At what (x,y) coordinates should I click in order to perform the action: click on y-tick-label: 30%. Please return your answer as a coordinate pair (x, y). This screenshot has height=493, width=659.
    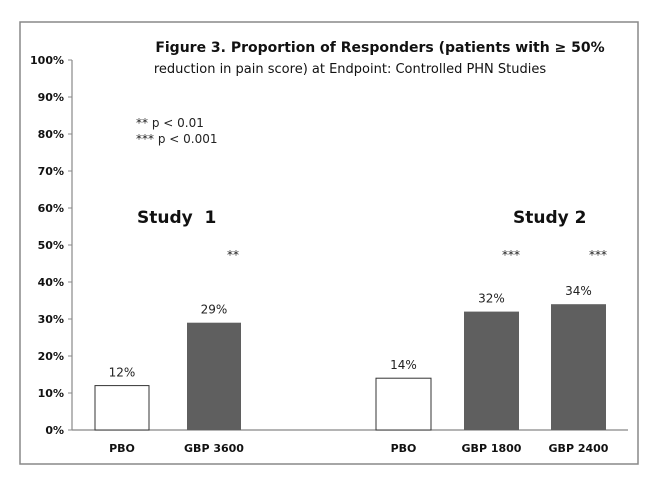
    Looking at the image, I should click on (51, 319).